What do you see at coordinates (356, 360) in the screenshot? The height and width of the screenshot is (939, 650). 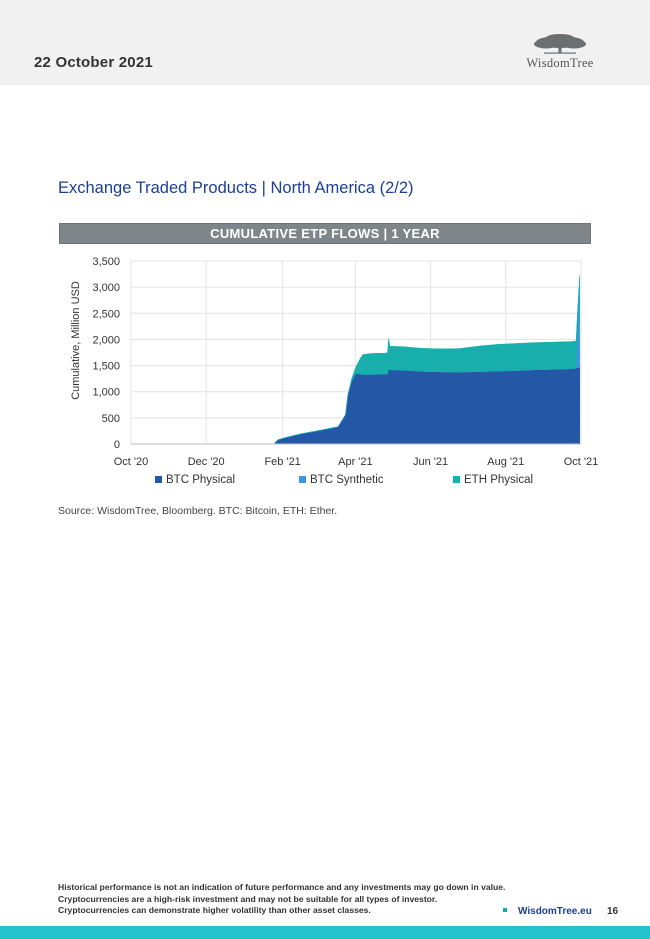 I see `area-eth-physical` at bounding box center [356, 360].